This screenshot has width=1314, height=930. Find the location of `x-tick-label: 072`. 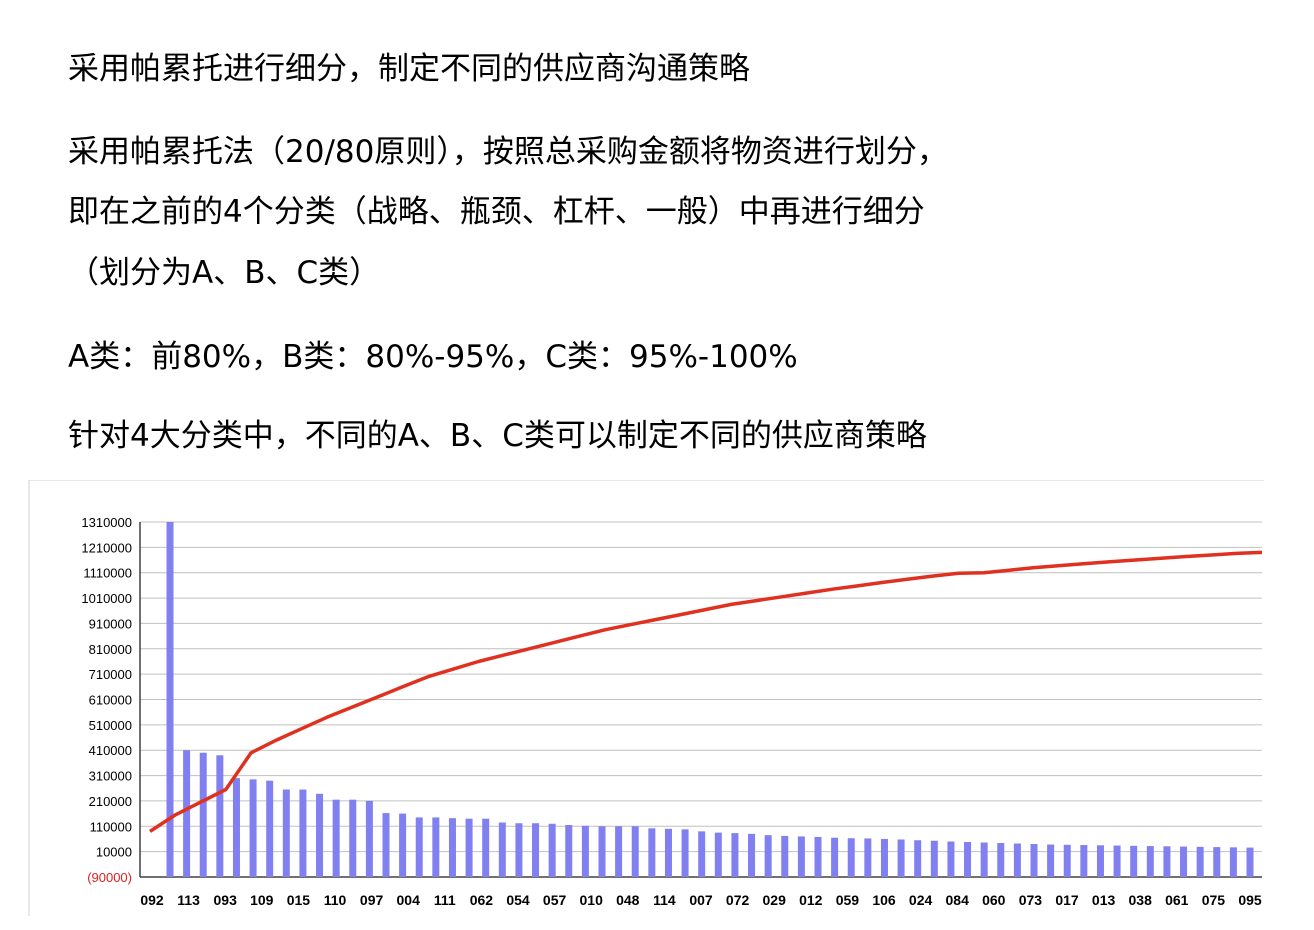

x-tick-label: 072 is located at coordinates (738, 900).